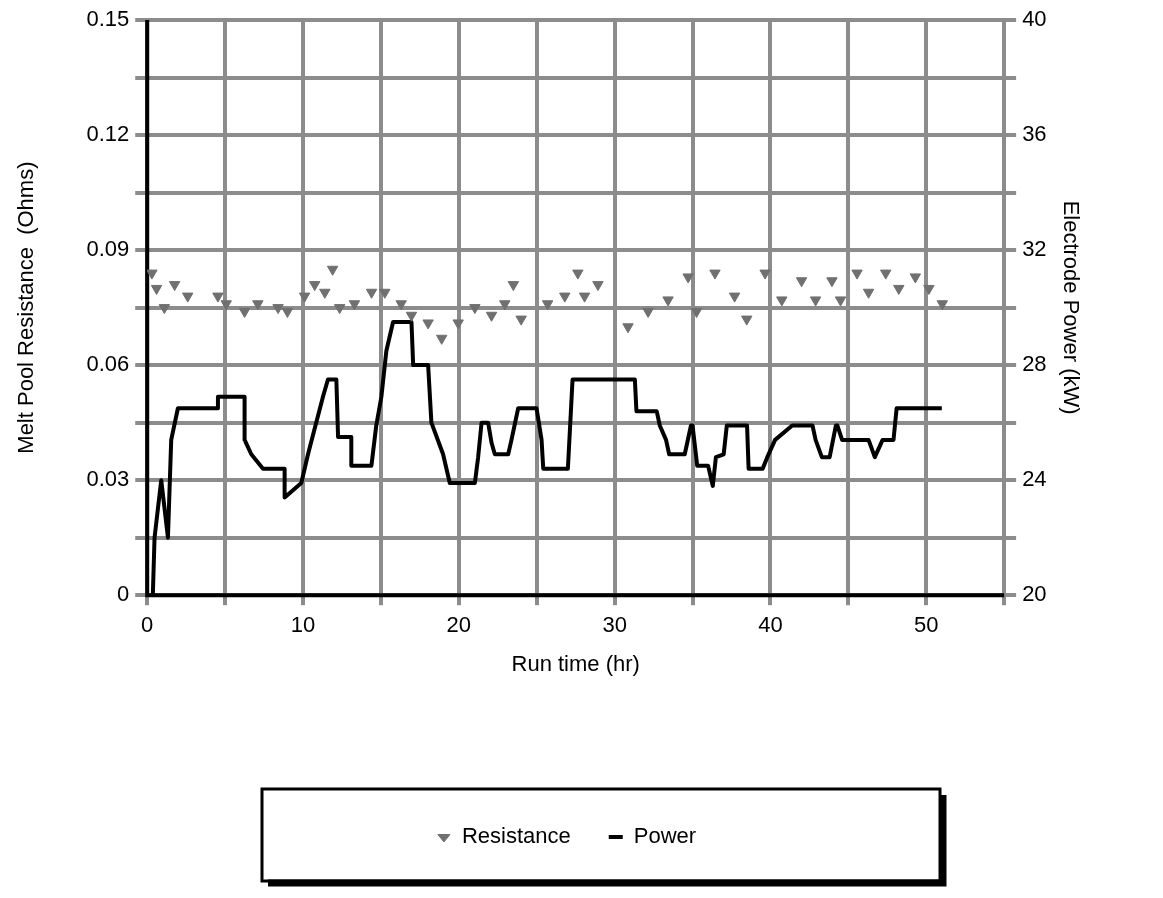 This screenshot has height=898, width=1163. What do you see at coordinates (516, 836) in the screenshot?
I see `legend-label: Resistance` at bounding box center [516, 836].